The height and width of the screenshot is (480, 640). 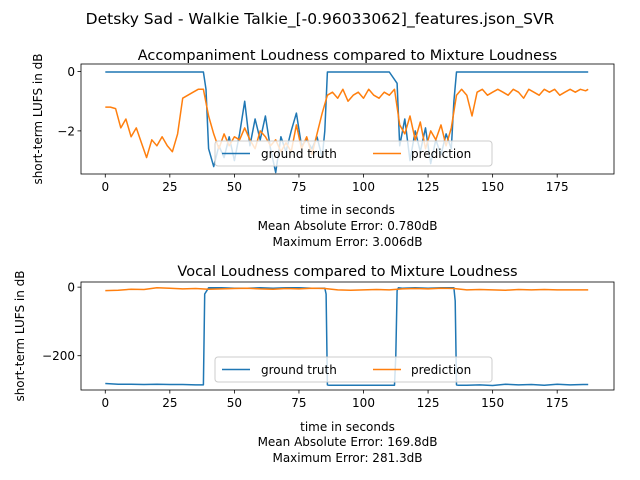 I want to click on error-stat-line: Mean Absolute Error: 0.780dB, so click(x=348, y=226).